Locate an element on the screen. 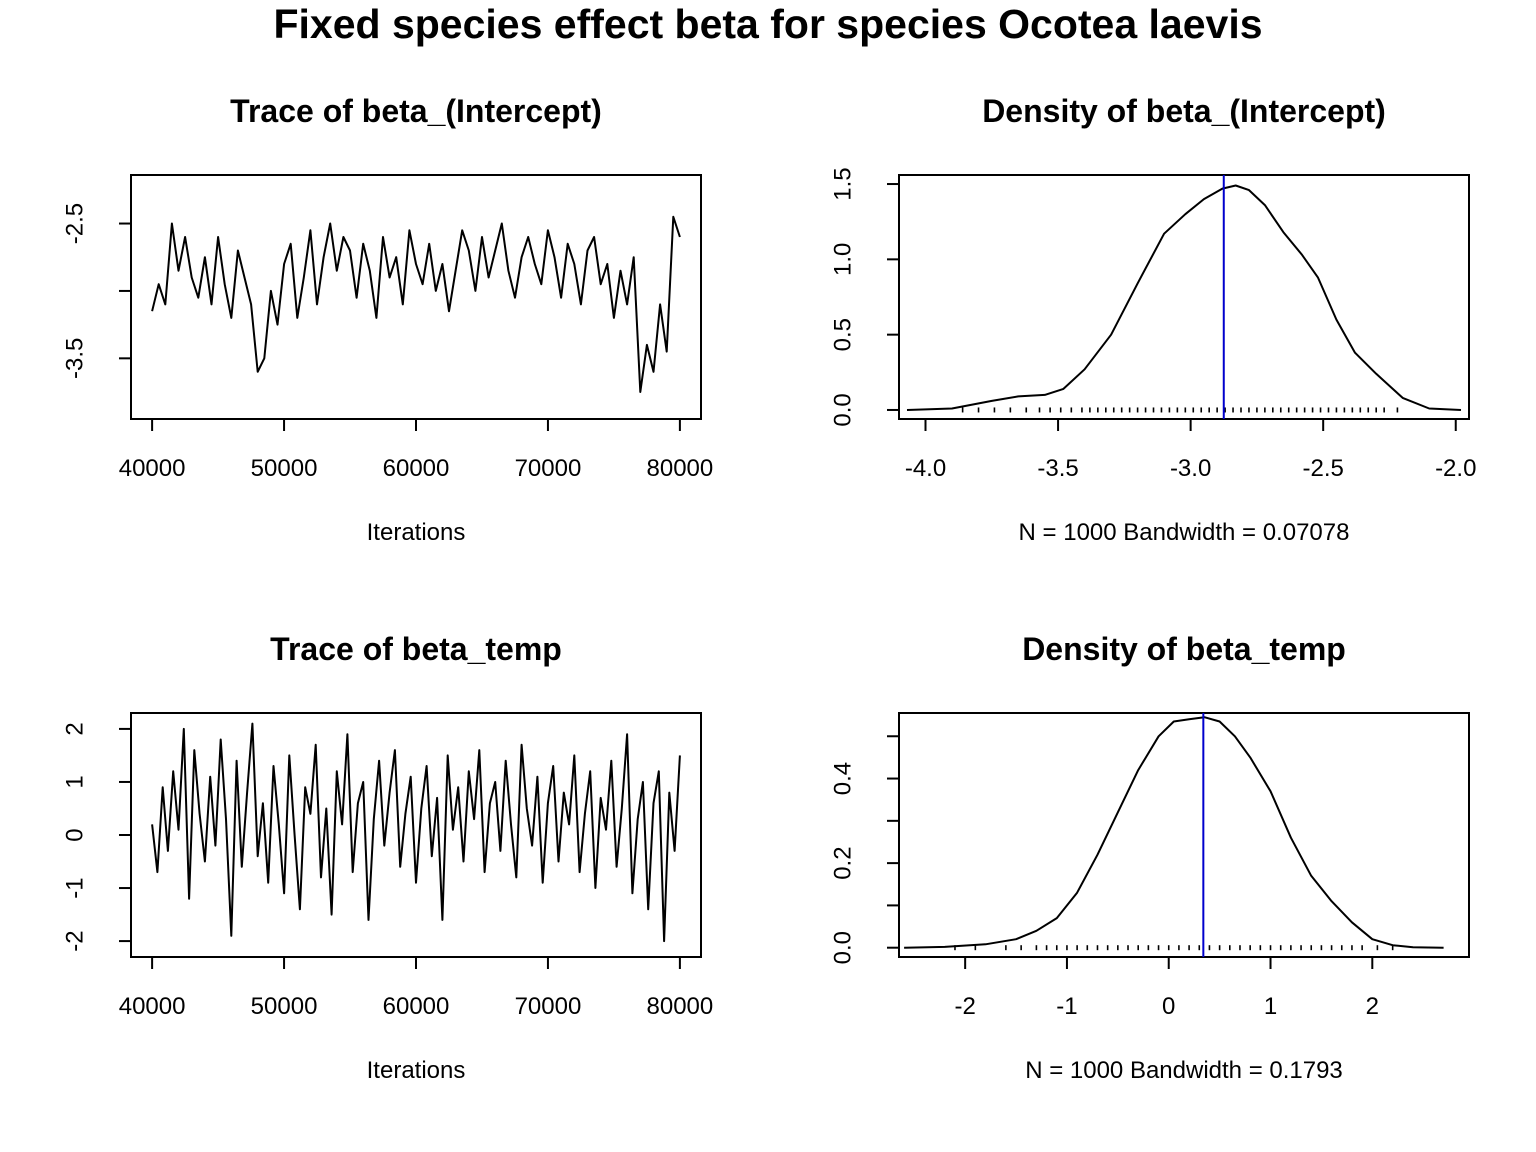 Image resolution: width=1536 pixels, height=1152 pixels. x-tick-label: -2 is located at coordinates (964, 1006).